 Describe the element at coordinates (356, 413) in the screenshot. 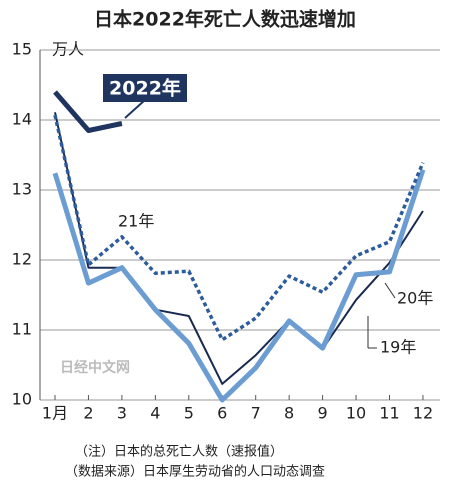

I see `x-tick-label: 10` at that location.